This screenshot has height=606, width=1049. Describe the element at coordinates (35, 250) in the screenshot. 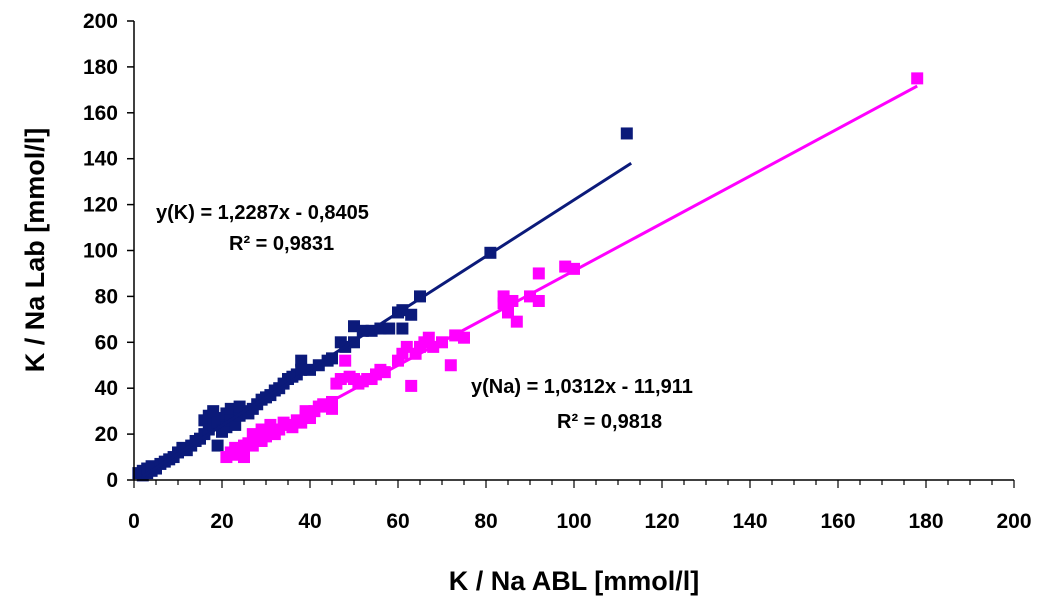

I see `y-axis-title: K / Na Lab [mmol/l]` at that location.